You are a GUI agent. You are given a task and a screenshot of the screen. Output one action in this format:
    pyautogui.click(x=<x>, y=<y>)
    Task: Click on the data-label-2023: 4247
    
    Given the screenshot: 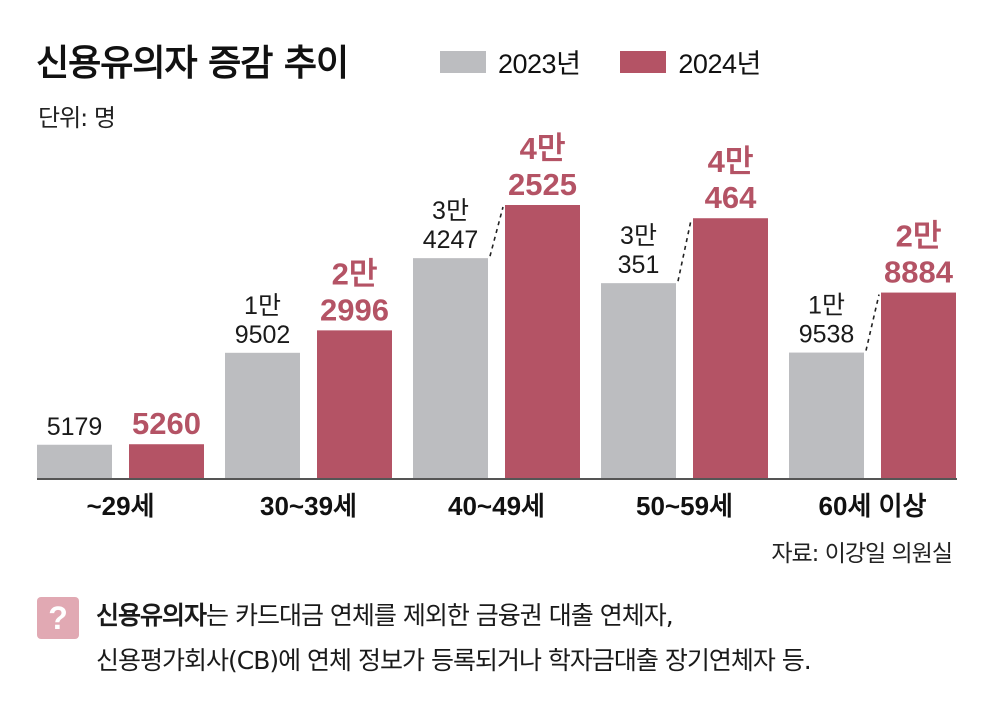 What is the action you would take?
    pyautogui.click(x=451, y=240)
    